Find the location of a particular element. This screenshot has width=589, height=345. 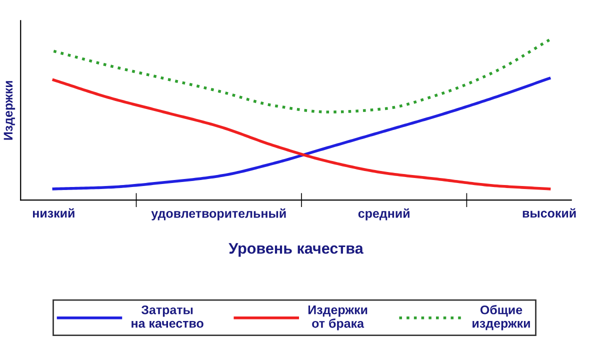

x-tick-label: средний is located at coordinates (384, 214).